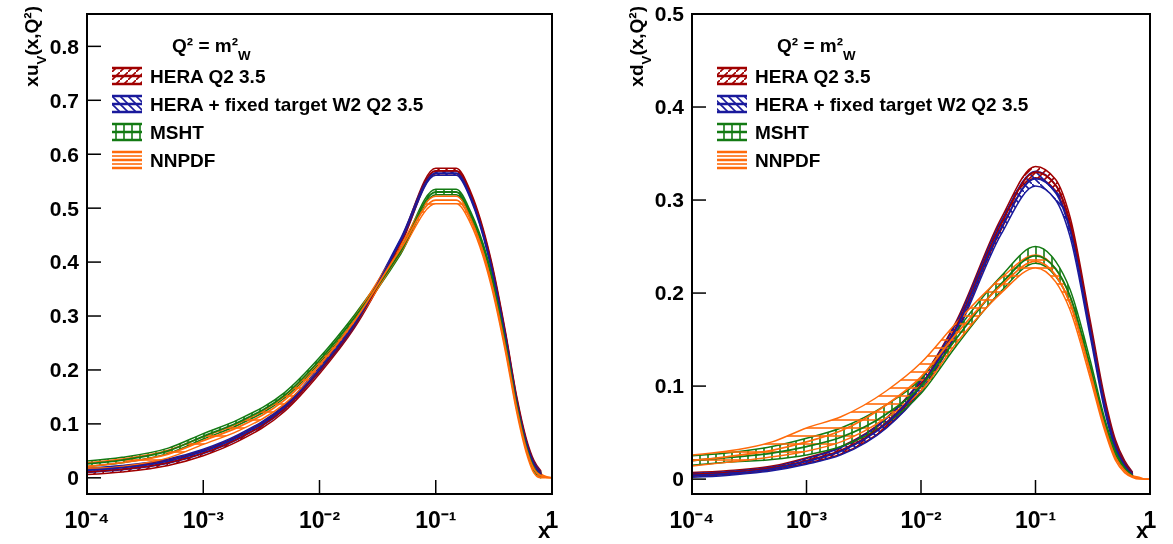 The height and width of the screenshot is (544, 1173). I want to click on y-tick-label: 0.6, so click(64, 154).